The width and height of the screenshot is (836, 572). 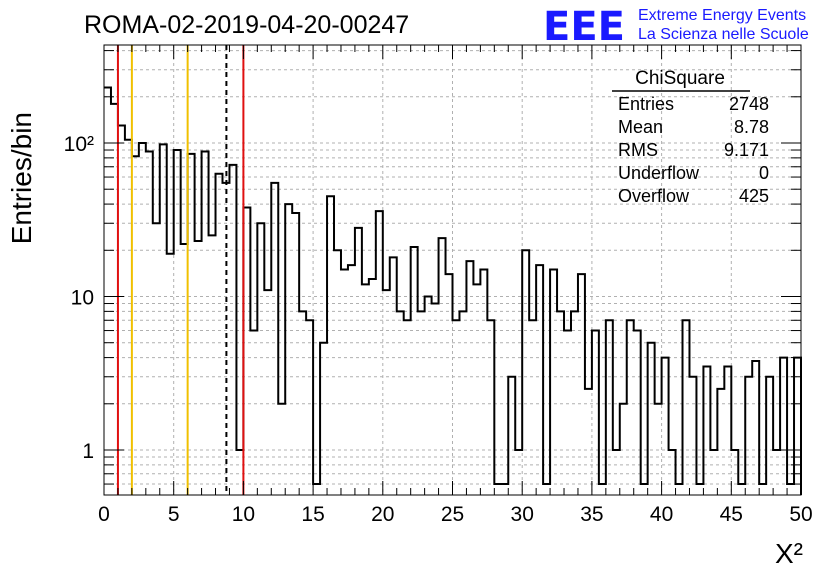 What do you see at coordinates (79, 144) in the screenshot?
I see `y-tick-label: 10²` at bounding box center [79, 144].